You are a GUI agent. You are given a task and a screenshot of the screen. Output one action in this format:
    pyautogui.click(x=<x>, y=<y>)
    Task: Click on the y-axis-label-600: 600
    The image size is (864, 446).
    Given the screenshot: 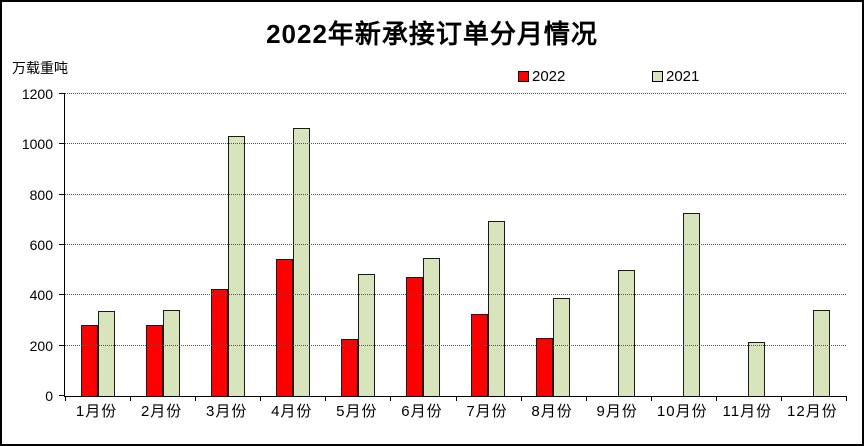 What is the action you would take?
    pyautogui.click(x=41, y=245)
    